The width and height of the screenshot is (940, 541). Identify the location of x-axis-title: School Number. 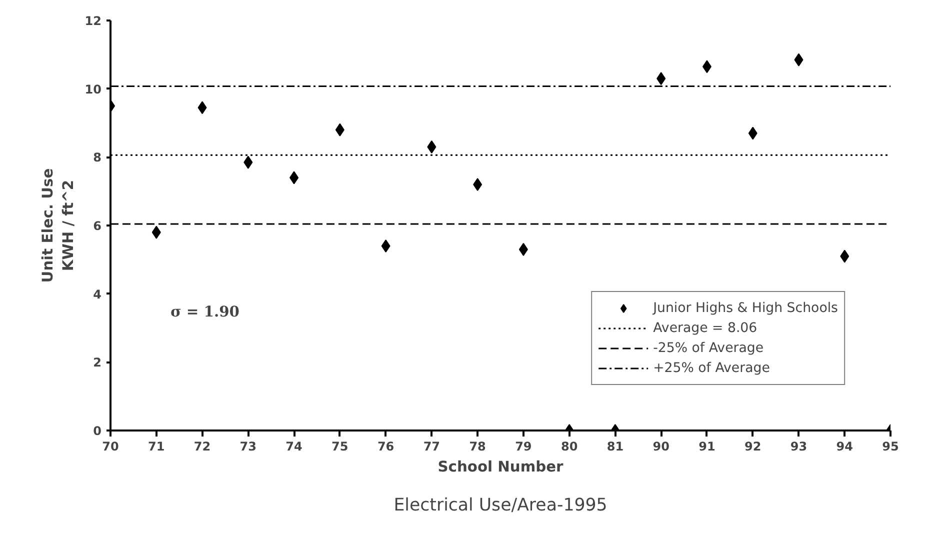
(501, 467).